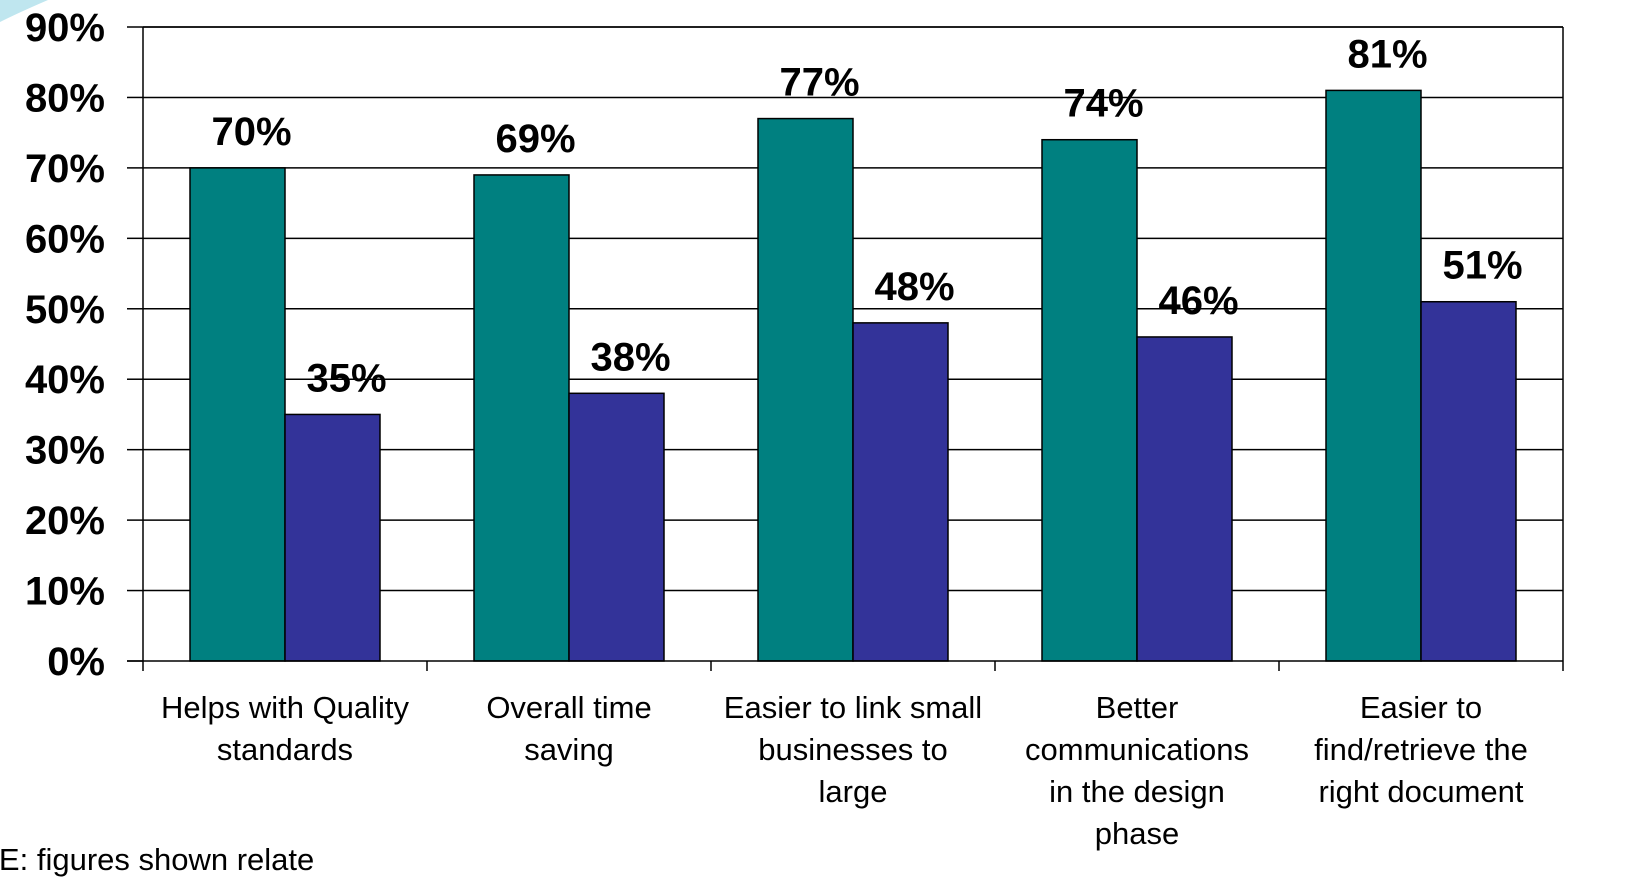 The height and width of the screenshot is (885, 1633). What do you see at coordinates (853, 749) in the screenshot?
I see `x-category-label: Easier to link small businesses to large` at bounding box center [853, 749].